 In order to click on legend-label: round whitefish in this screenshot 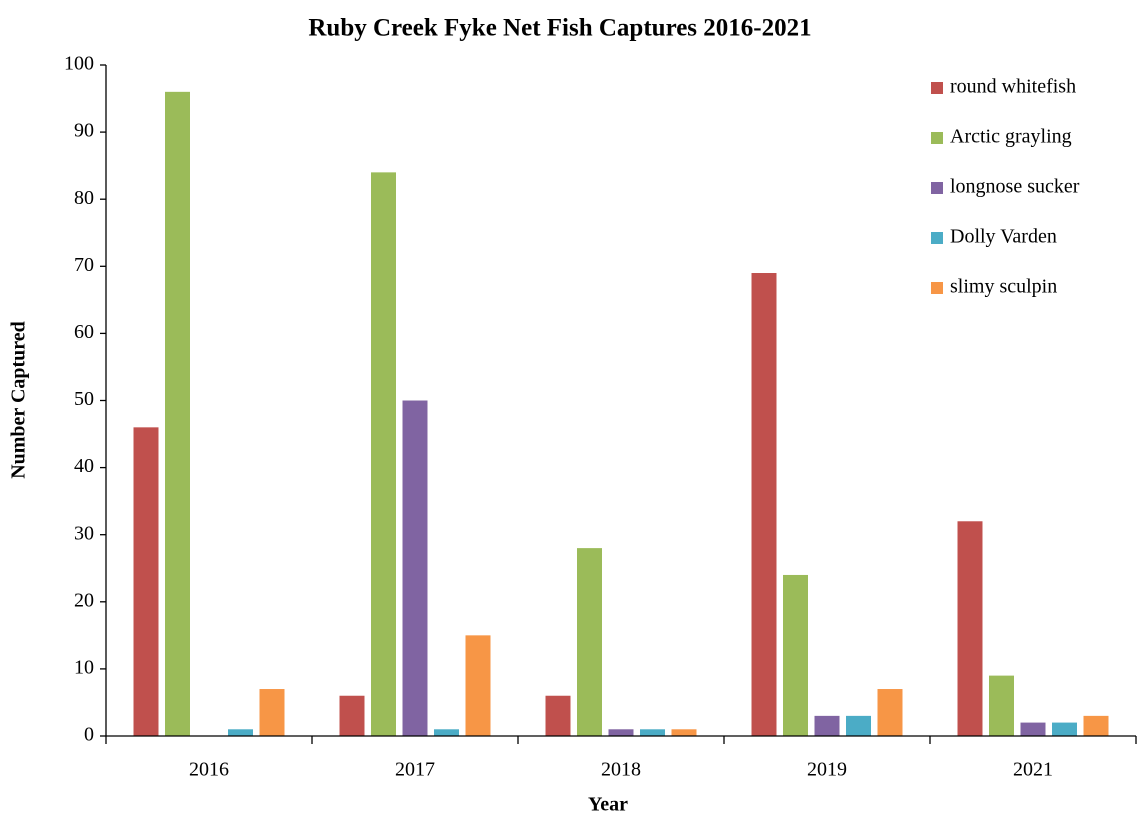, I will do `click(1013, 87)`.